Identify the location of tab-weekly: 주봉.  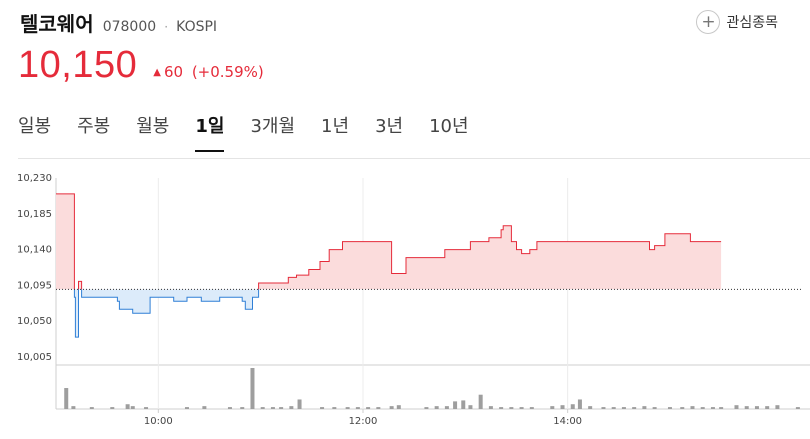
(94, 126).